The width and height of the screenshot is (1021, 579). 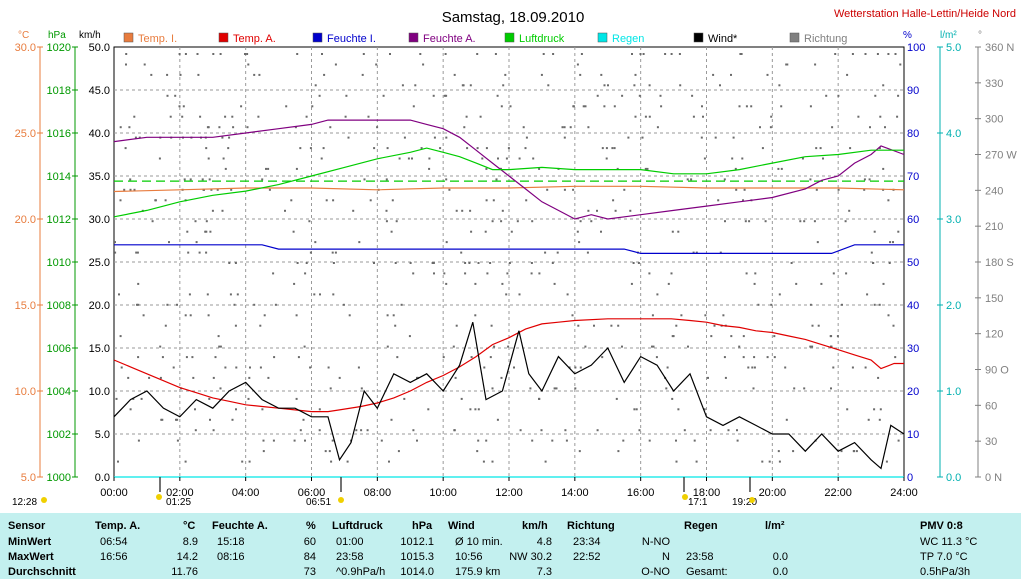 I want to click on x-tick-label: 02:00, so click(x=180, y=493).